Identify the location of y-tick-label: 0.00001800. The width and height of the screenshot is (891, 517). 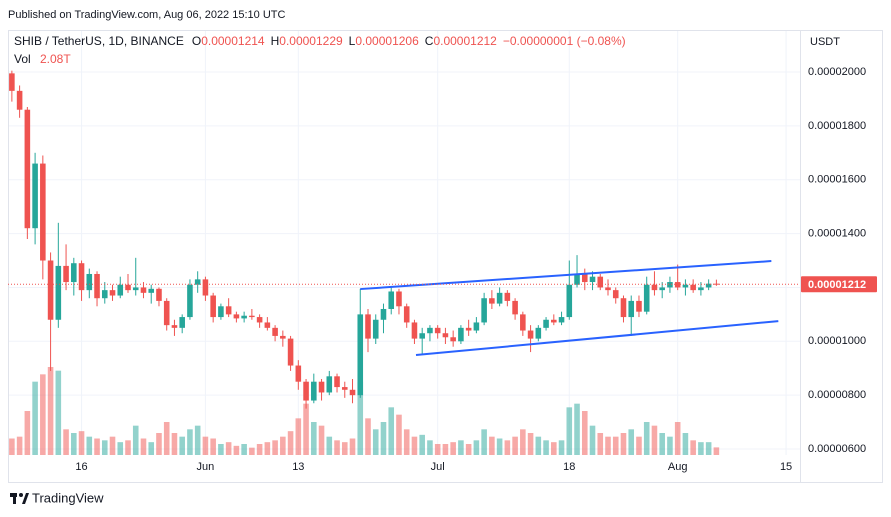
(837, 126).